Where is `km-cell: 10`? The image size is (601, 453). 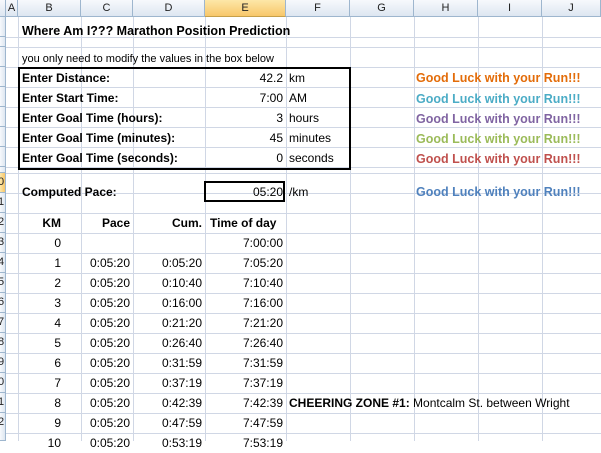
km-cell: 10 is located at coordinates (54, 443).